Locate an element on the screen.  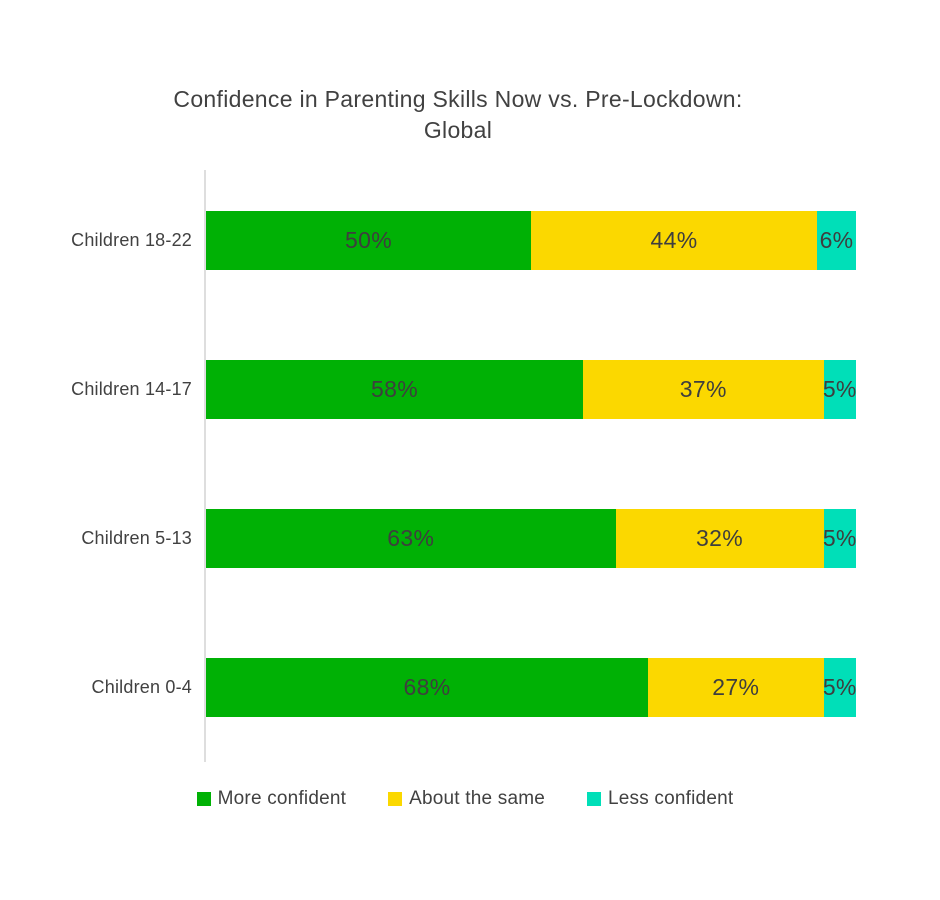
data-label: 6% is located at coordinates (836, 240).